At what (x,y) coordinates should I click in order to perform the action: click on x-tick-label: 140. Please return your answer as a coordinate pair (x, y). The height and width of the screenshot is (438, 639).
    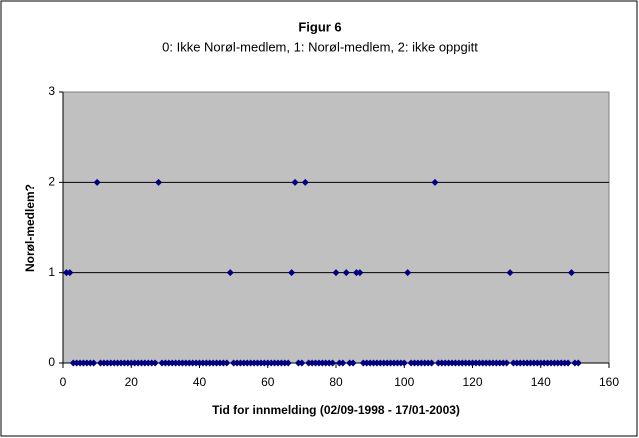
    Looking at the image, I should click on (541, 382).